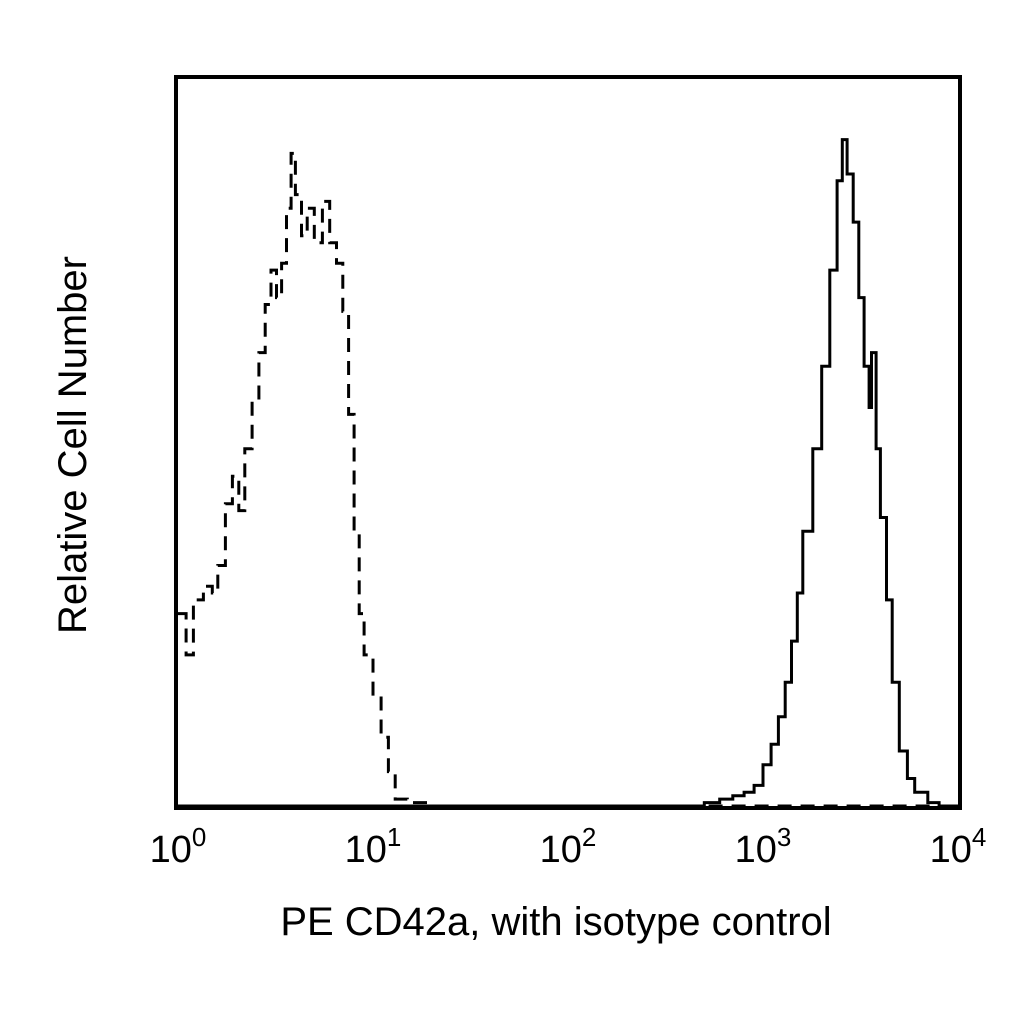 Image resolution: width=1024 pixels, height=1024 pixels. I want to click on y-axis-label: Relative Cell Number, so click(73, 445).